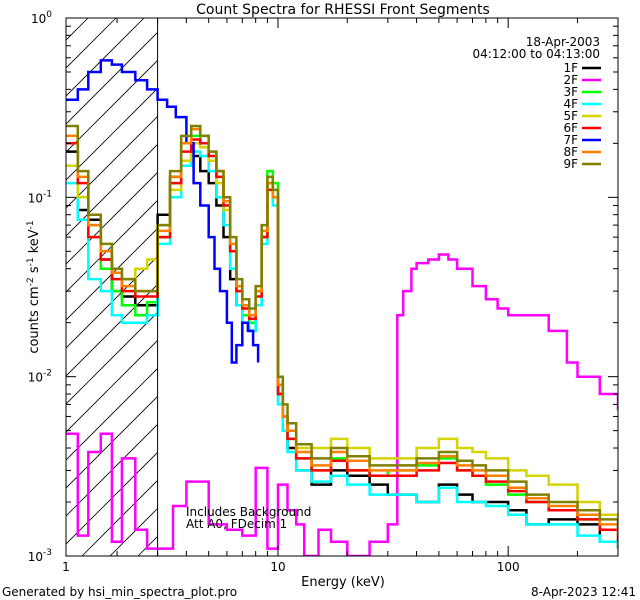 This screenshot has height=600, width=640. Describe the element at coordinates (277, 567) in the screenshot. I see `x-tick-label: 10` at that location.